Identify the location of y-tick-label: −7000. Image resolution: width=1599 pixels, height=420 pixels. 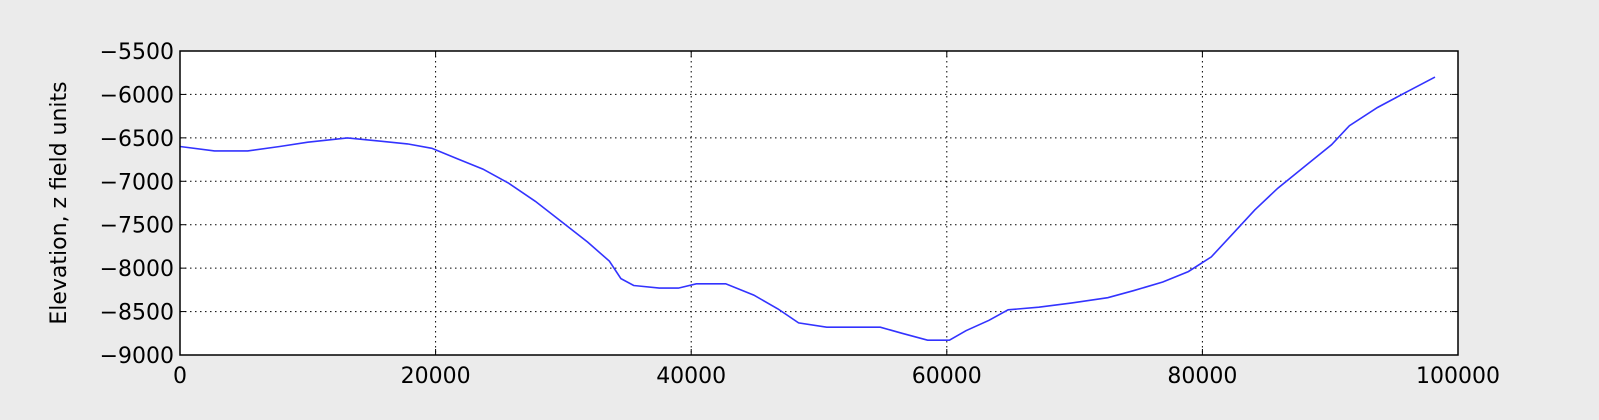
(137, 182).